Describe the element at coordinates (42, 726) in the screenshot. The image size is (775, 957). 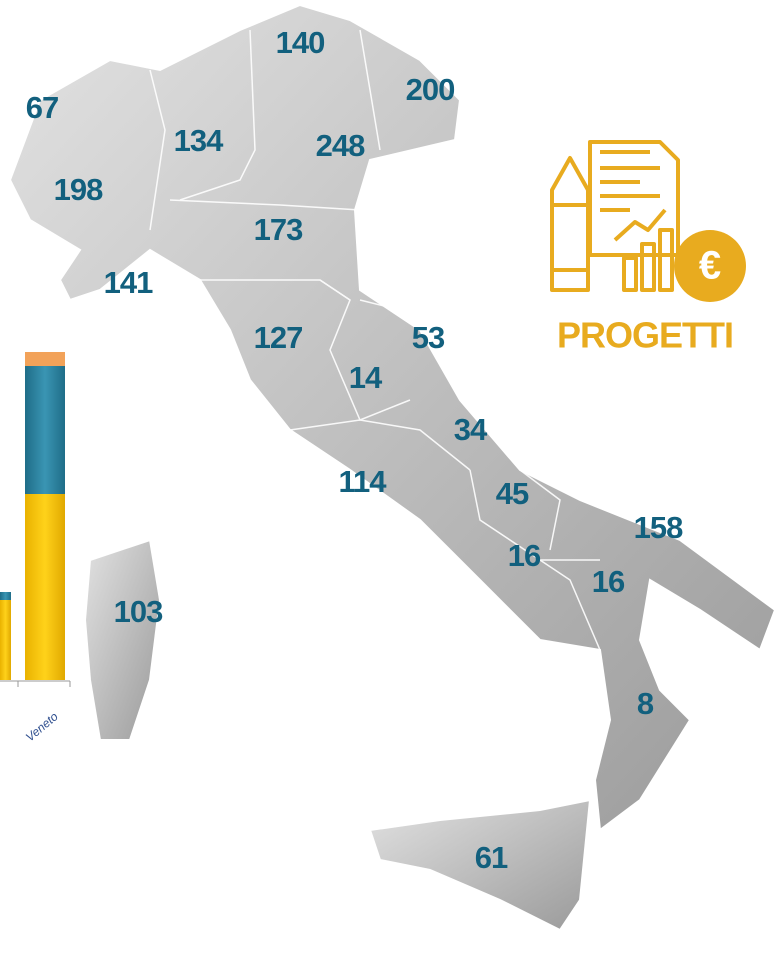
I see `category-label: Veneto` at that location.